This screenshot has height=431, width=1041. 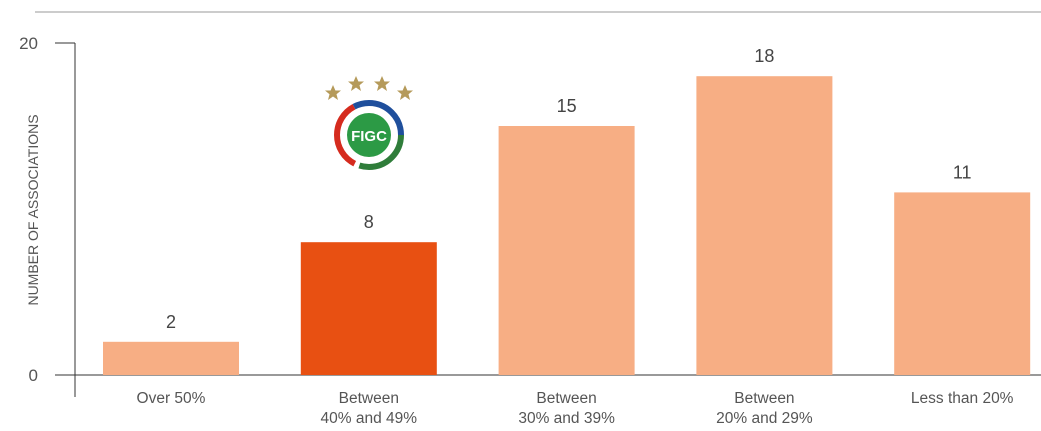 I want to click on logo-stars, so click(x=369, y=88).